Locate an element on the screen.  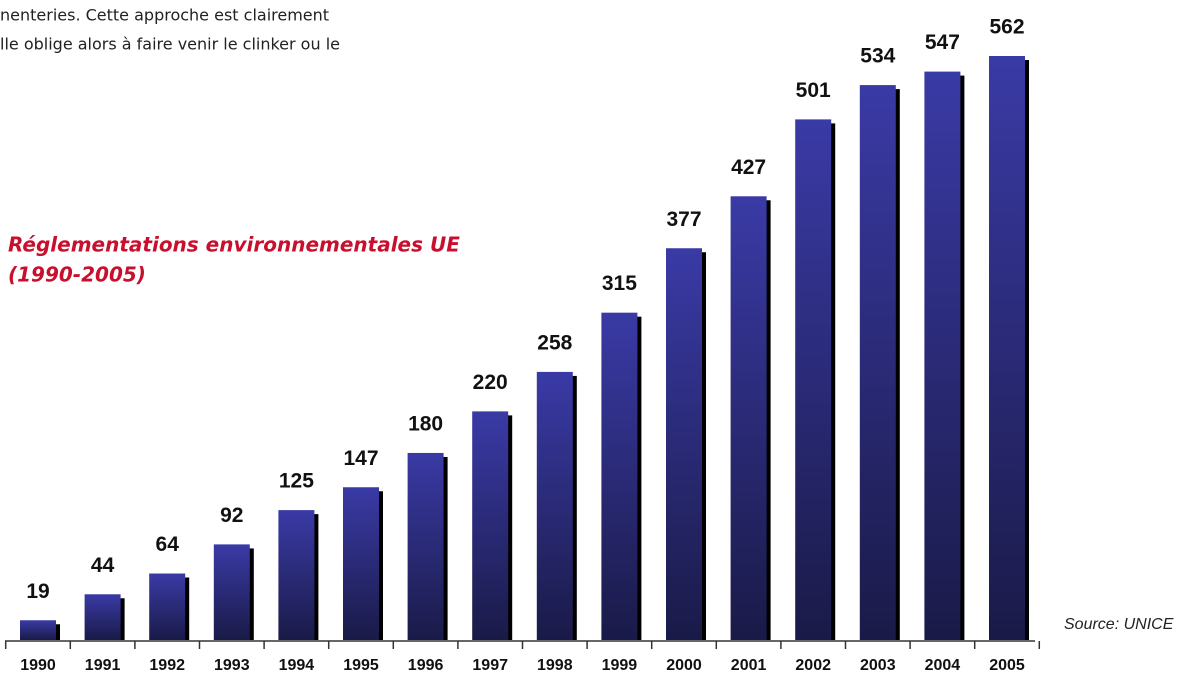
value-label: 44 is located at coordinates (103, 565).